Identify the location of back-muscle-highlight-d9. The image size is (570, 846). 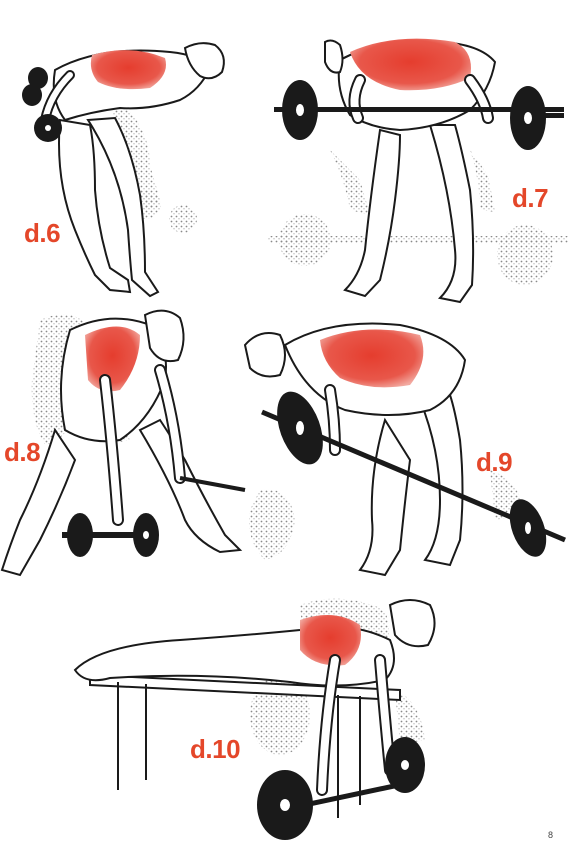
(372, 358).